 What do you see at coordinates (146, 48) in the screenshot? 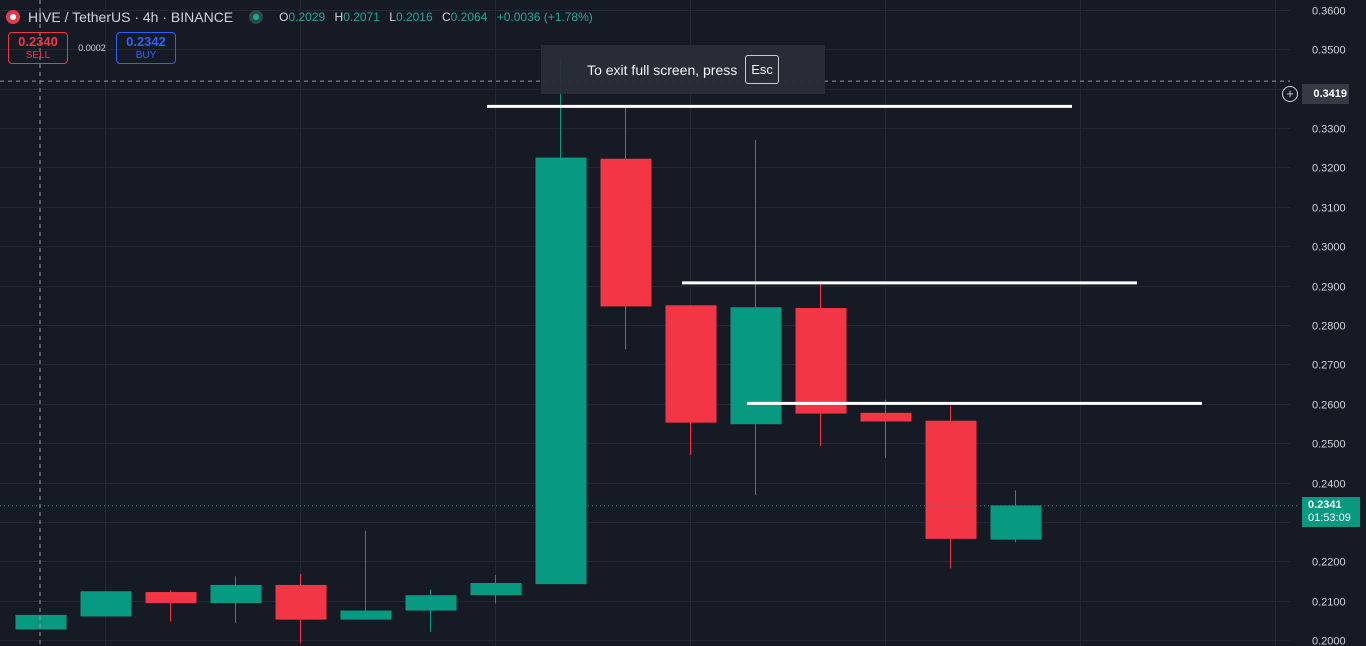
I see `buy-button: 0.2342 BUY` at bounding box center [146, 48].